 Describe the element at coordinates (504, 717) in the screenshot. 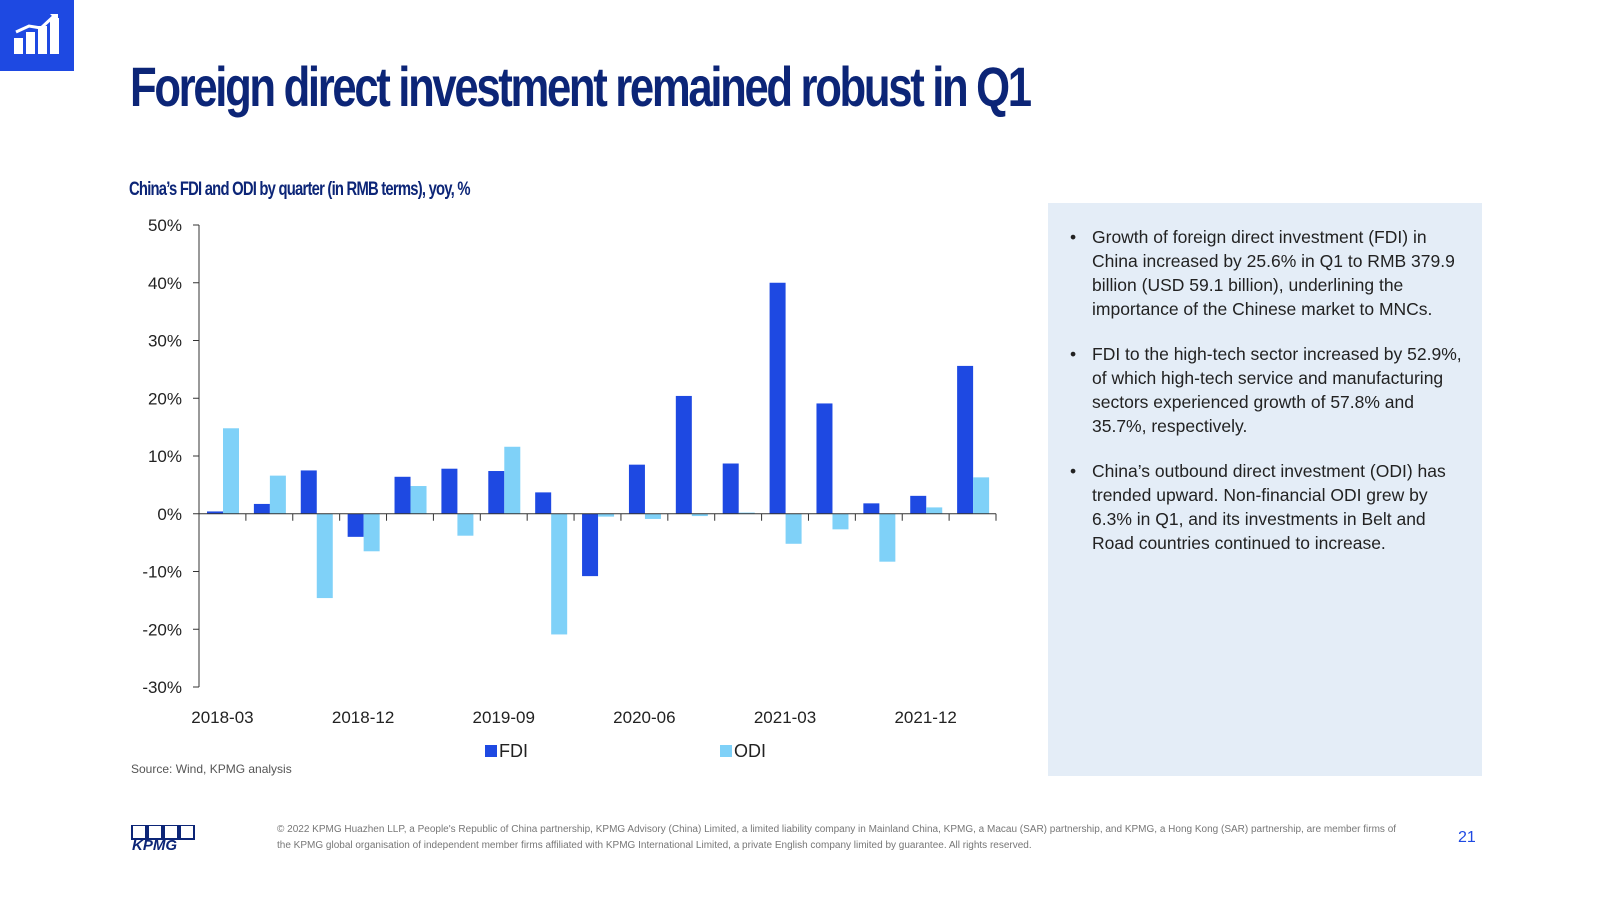

I see `x-tick-label: 2019-09` at that location.